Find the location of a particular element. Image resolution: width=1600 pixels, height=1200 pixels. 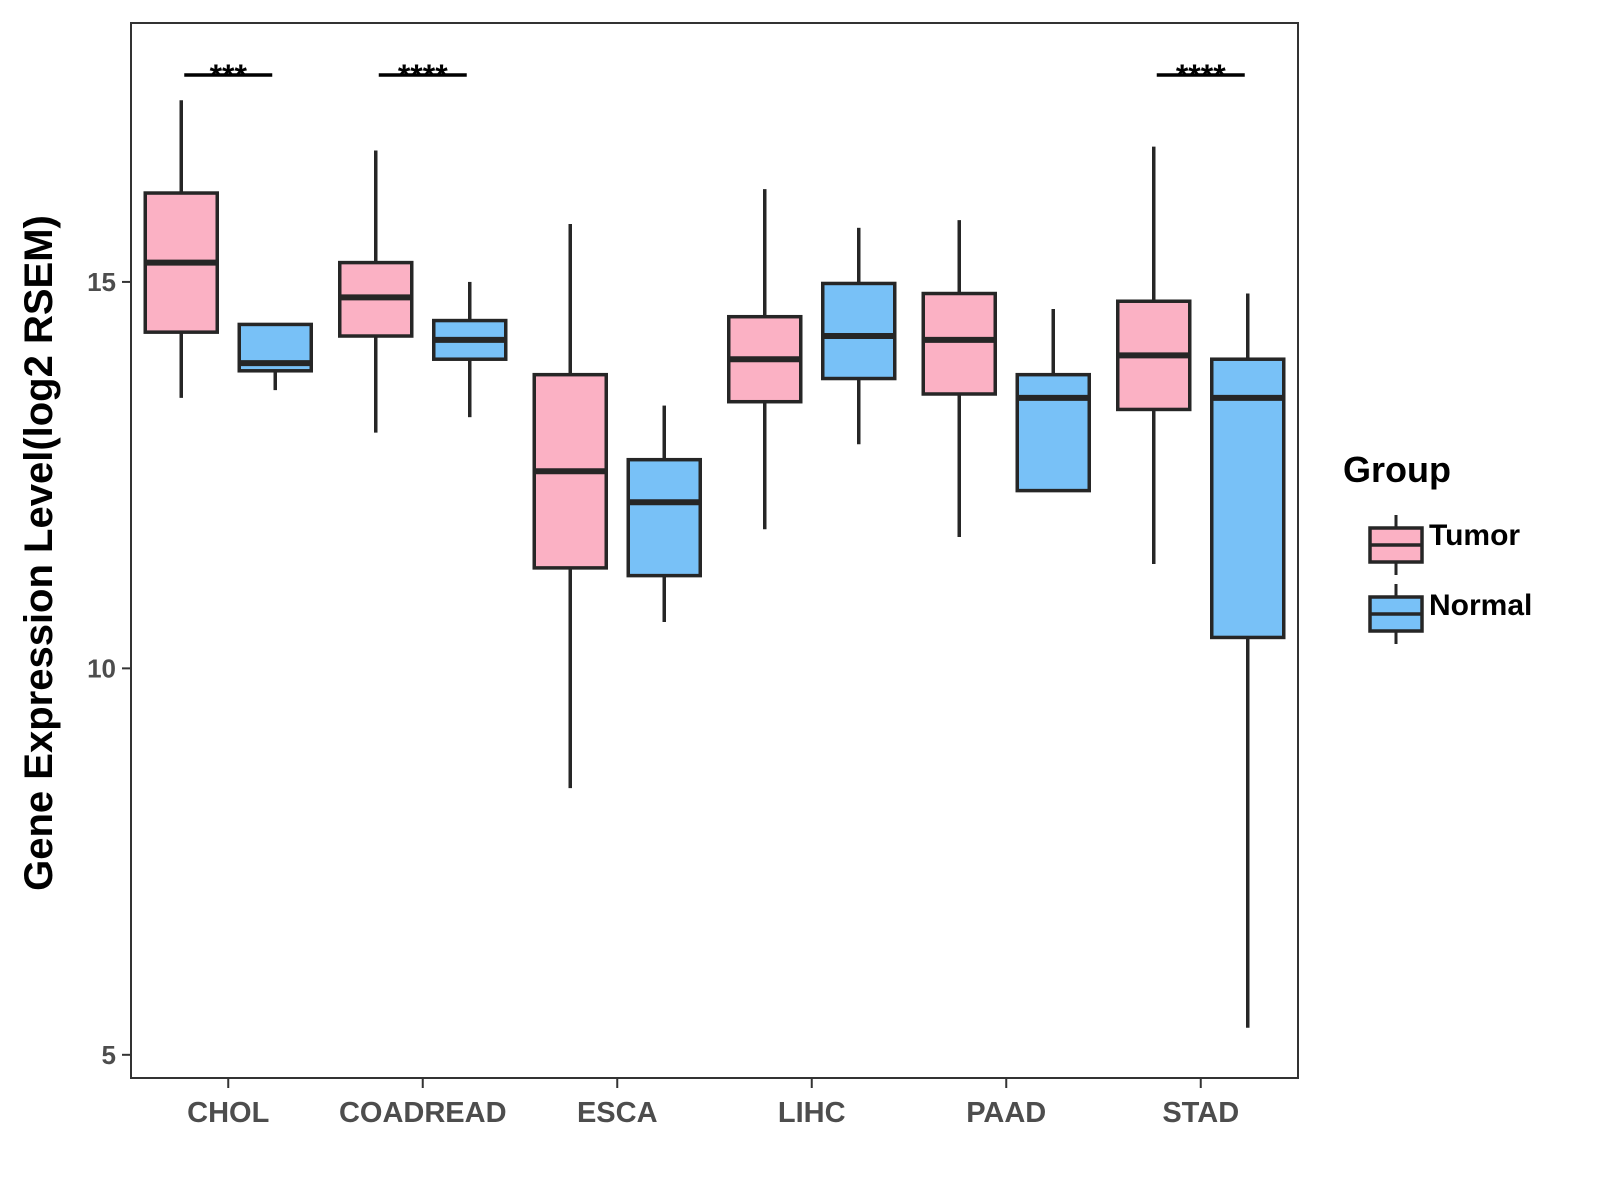

box-tumor-paad is located at coordinates (959, 378).